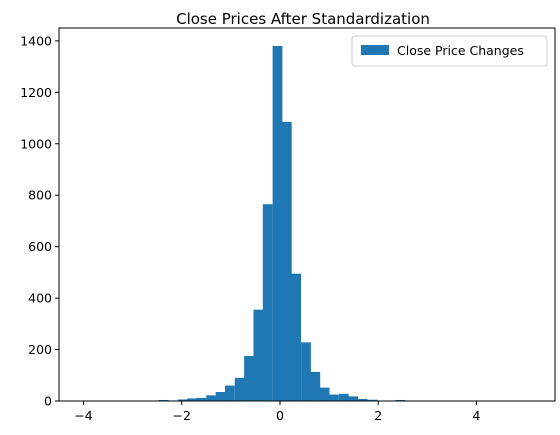 The width and height of the screenshot is (560, 435). I want to click on y-tick-label: 0, so click(48, 401).